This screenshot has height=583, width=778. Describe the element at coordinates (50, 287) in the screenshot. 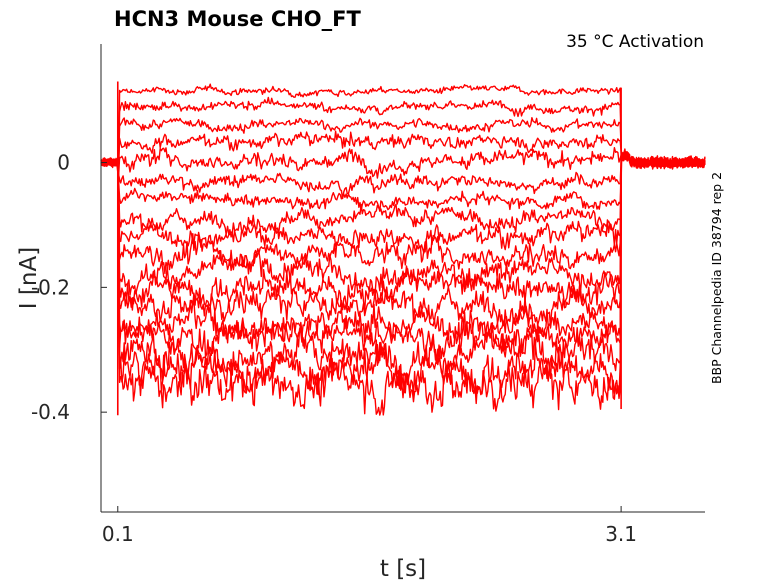

I see `y-tick-label: -0.2` at that location.